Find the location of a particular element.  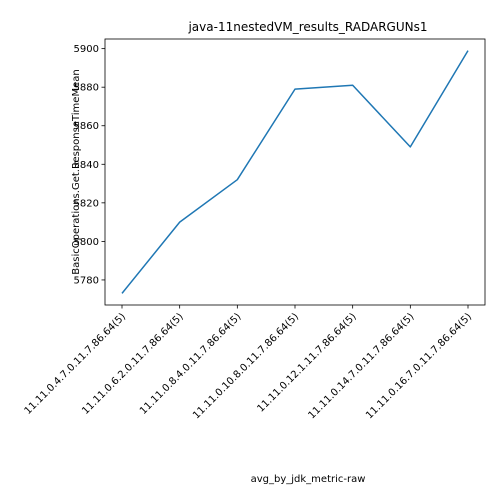

y-tick-label-3: 5840 is located at coordinates (86, 165).